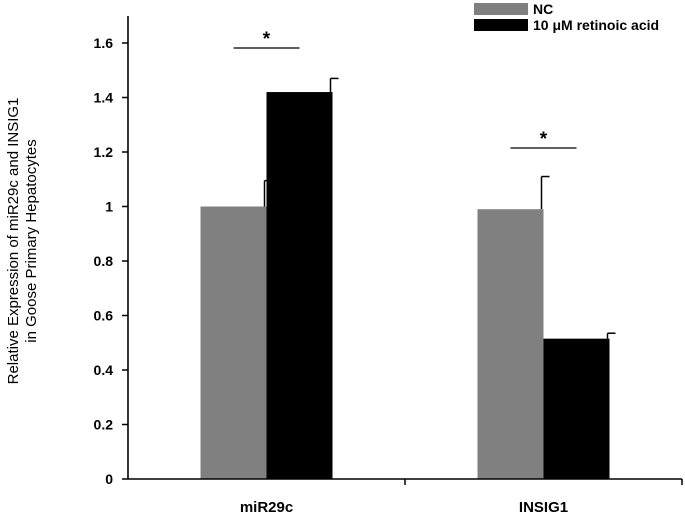  Describe the element at coordinates (13, 241) in the screenshot. I see `y-axis-label-line: Relative Expression of miR29c and INSIG1` at that location.